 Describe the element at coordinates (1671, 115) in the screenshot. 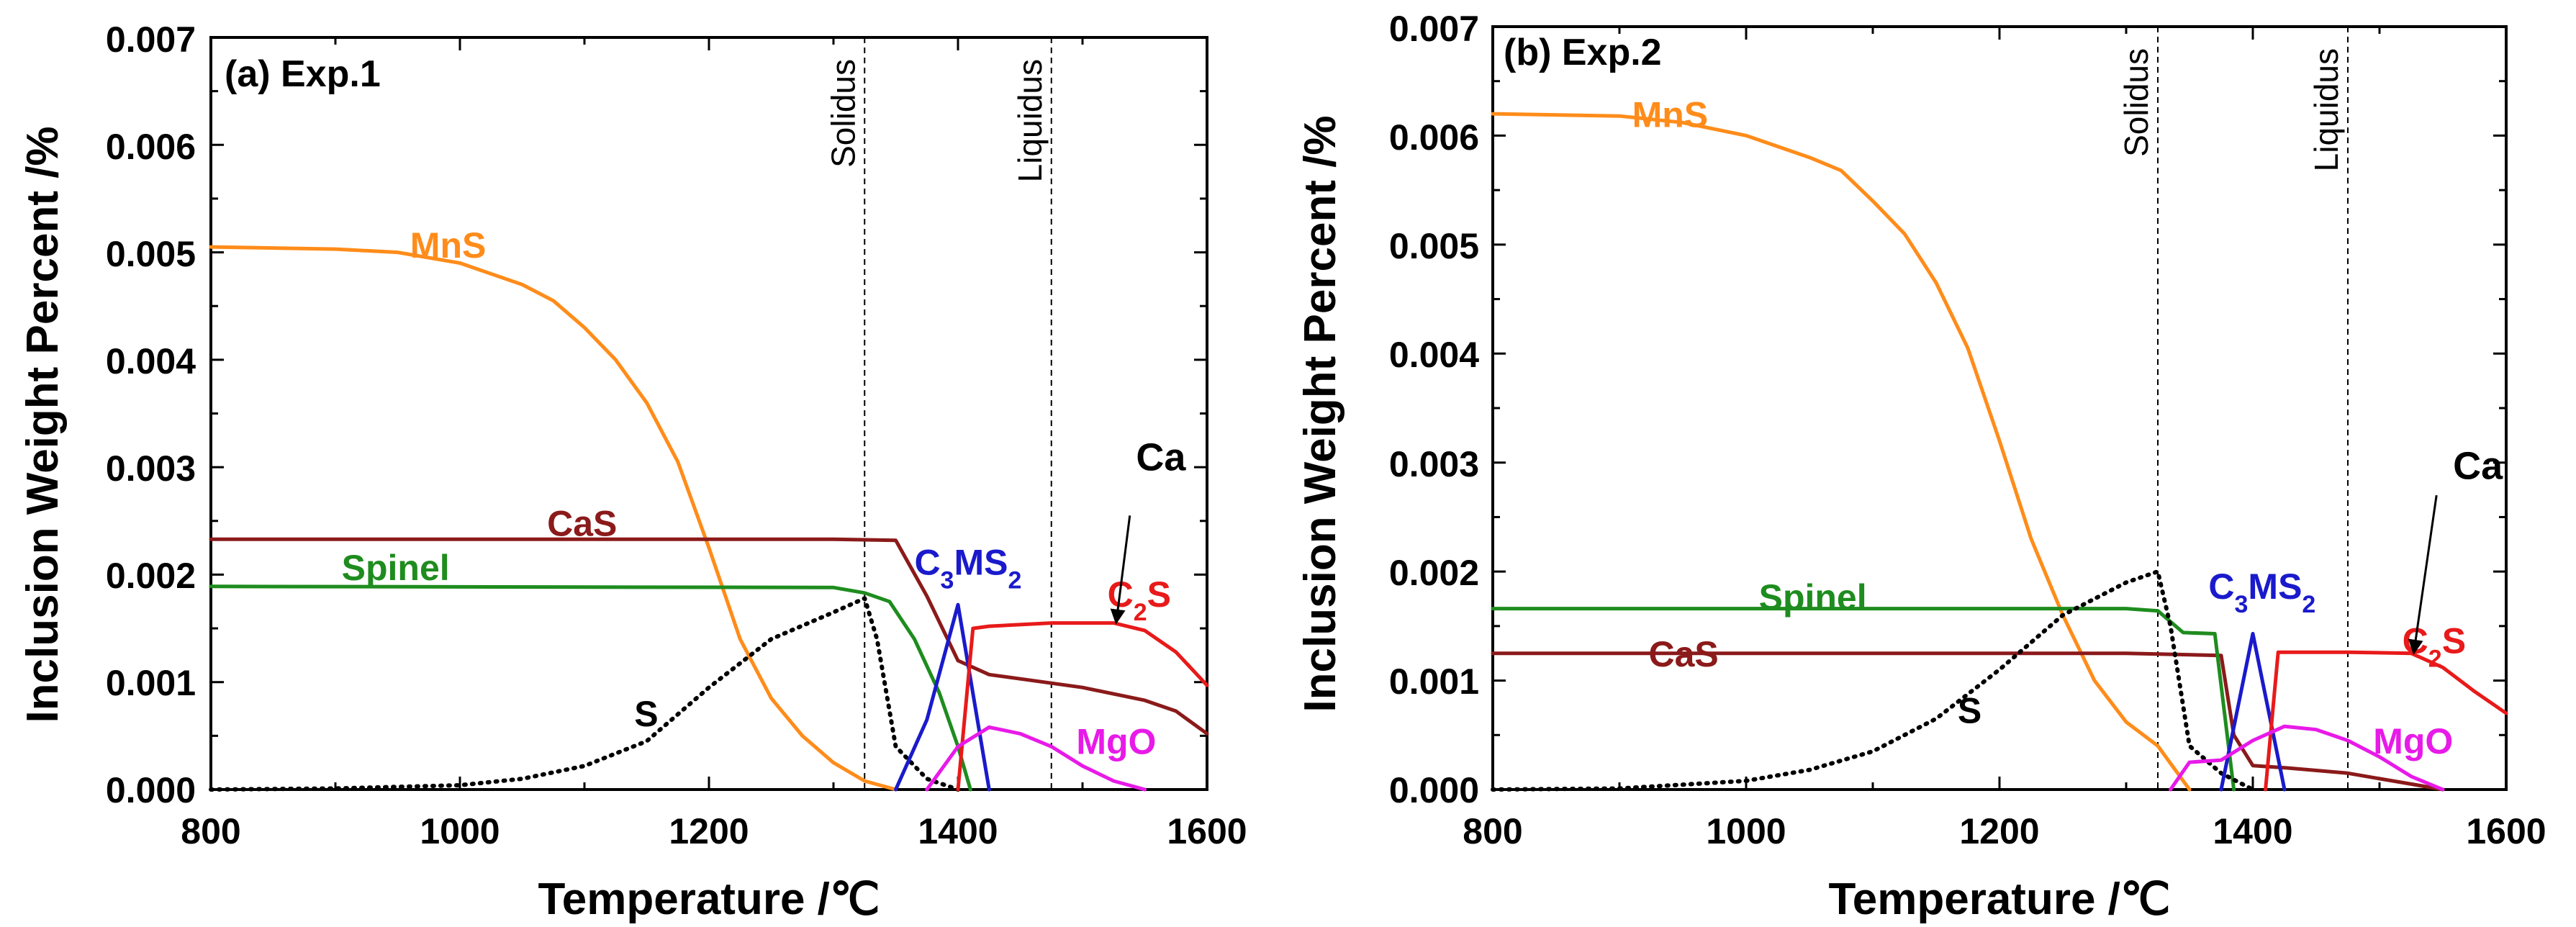

I see `series-label-mns-b: MnS` at that location.